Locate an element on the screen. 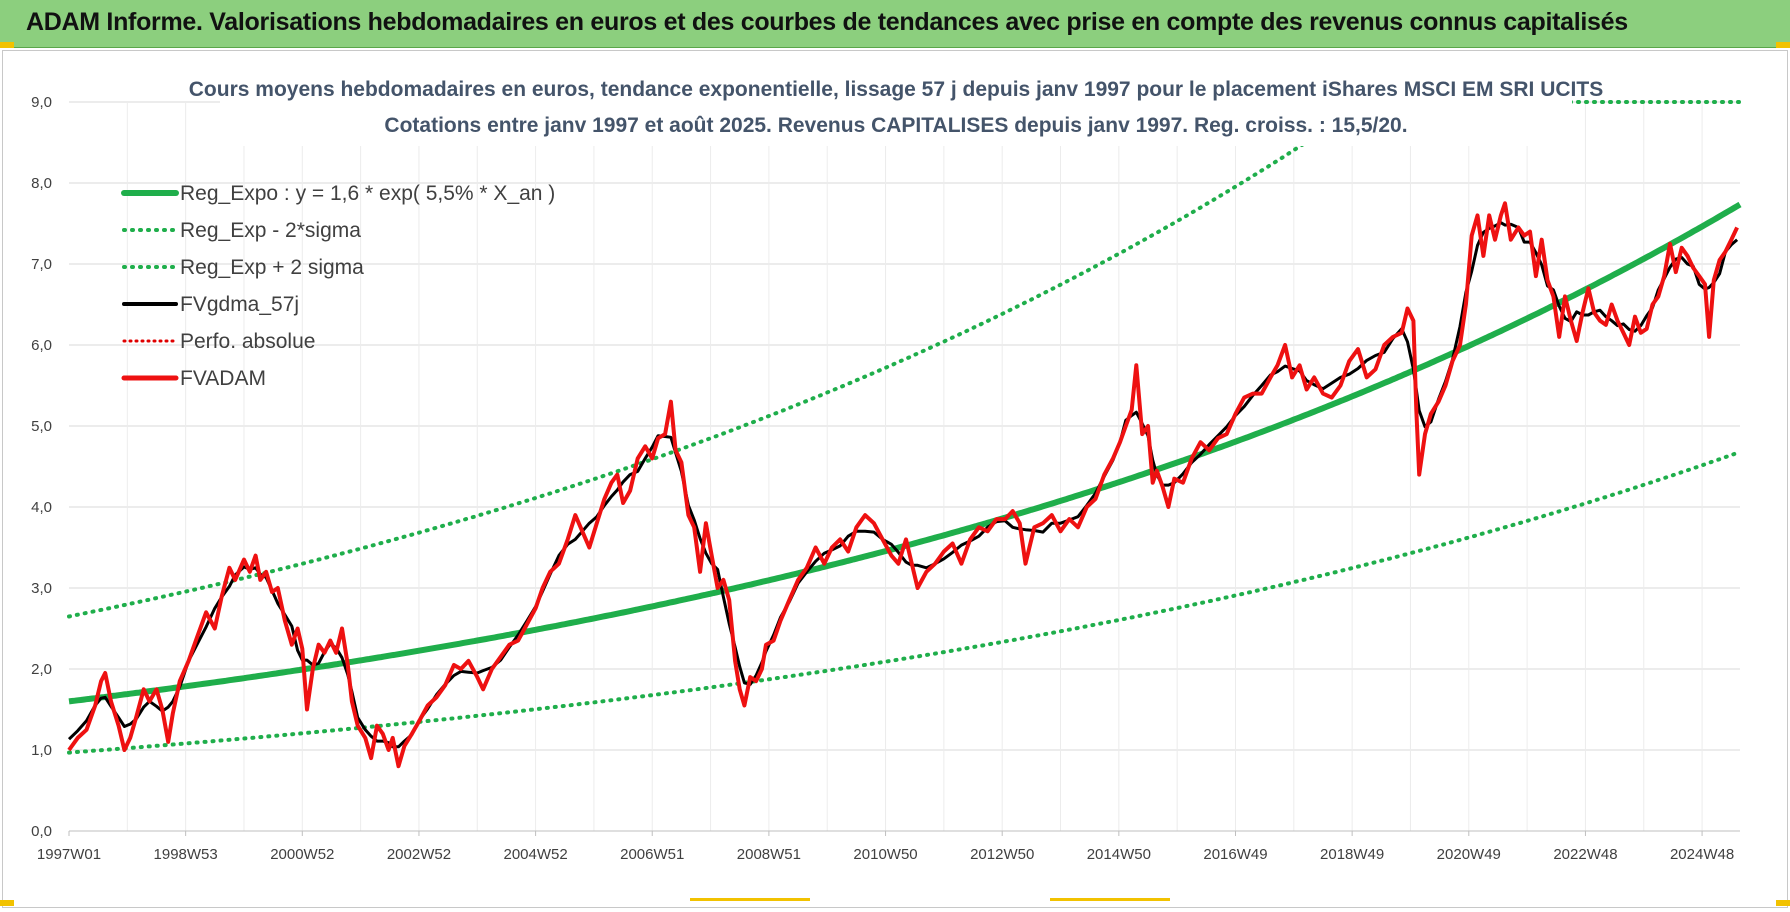  legend-label: FVADAM is located at coordinates (223, 378).